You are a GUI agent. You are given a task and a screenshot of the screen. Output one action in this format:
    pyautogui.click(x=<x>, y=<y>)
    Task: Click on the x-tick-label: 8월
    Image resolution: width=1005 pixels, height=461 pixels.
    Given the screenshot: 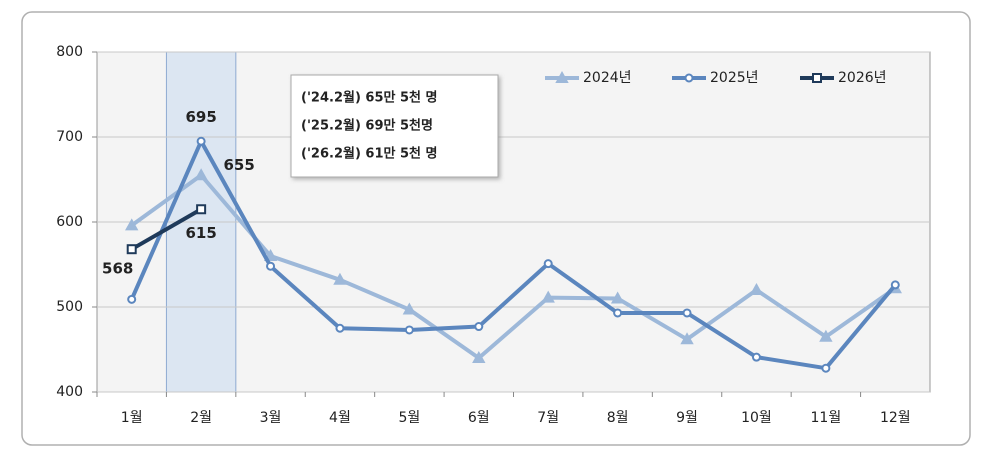 What is the action you would take?
    pyautogui.click(x=618, y=418)
    